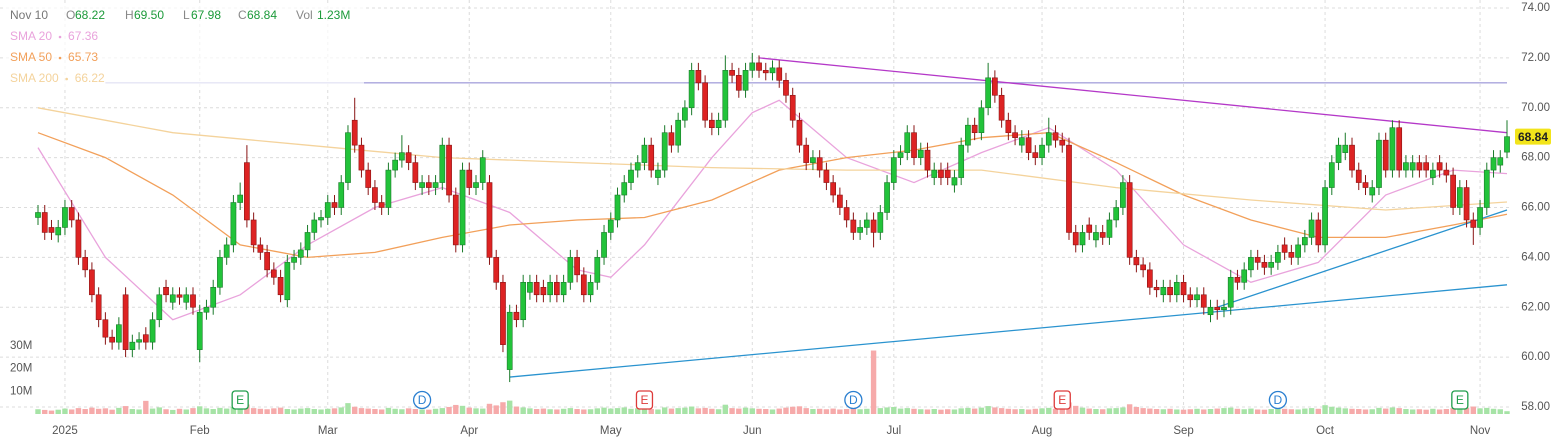 The image size is (1561, 447). I want to click on y-tick-label: 68.00, so click(1535, 158).